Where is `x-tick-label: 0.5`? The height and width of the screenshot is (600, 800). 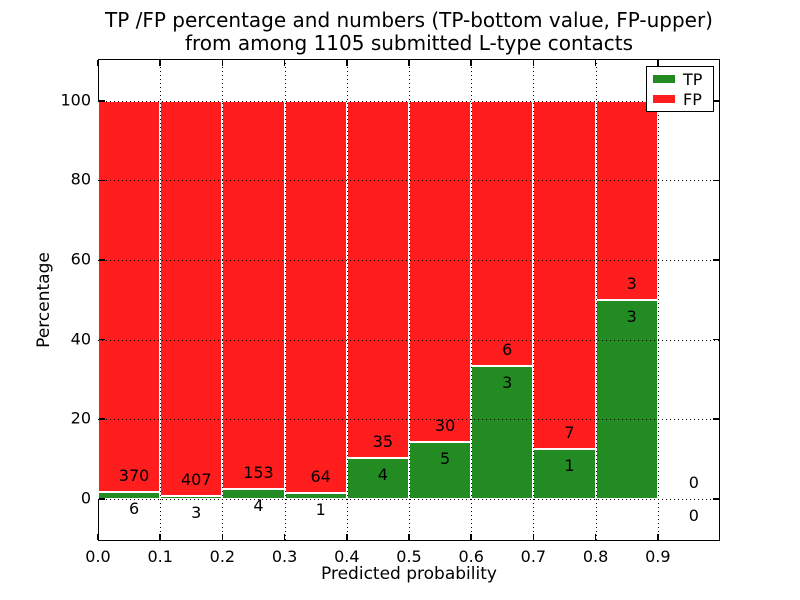
x-tick-label: 0.5 is located at coordinates (409, 556).